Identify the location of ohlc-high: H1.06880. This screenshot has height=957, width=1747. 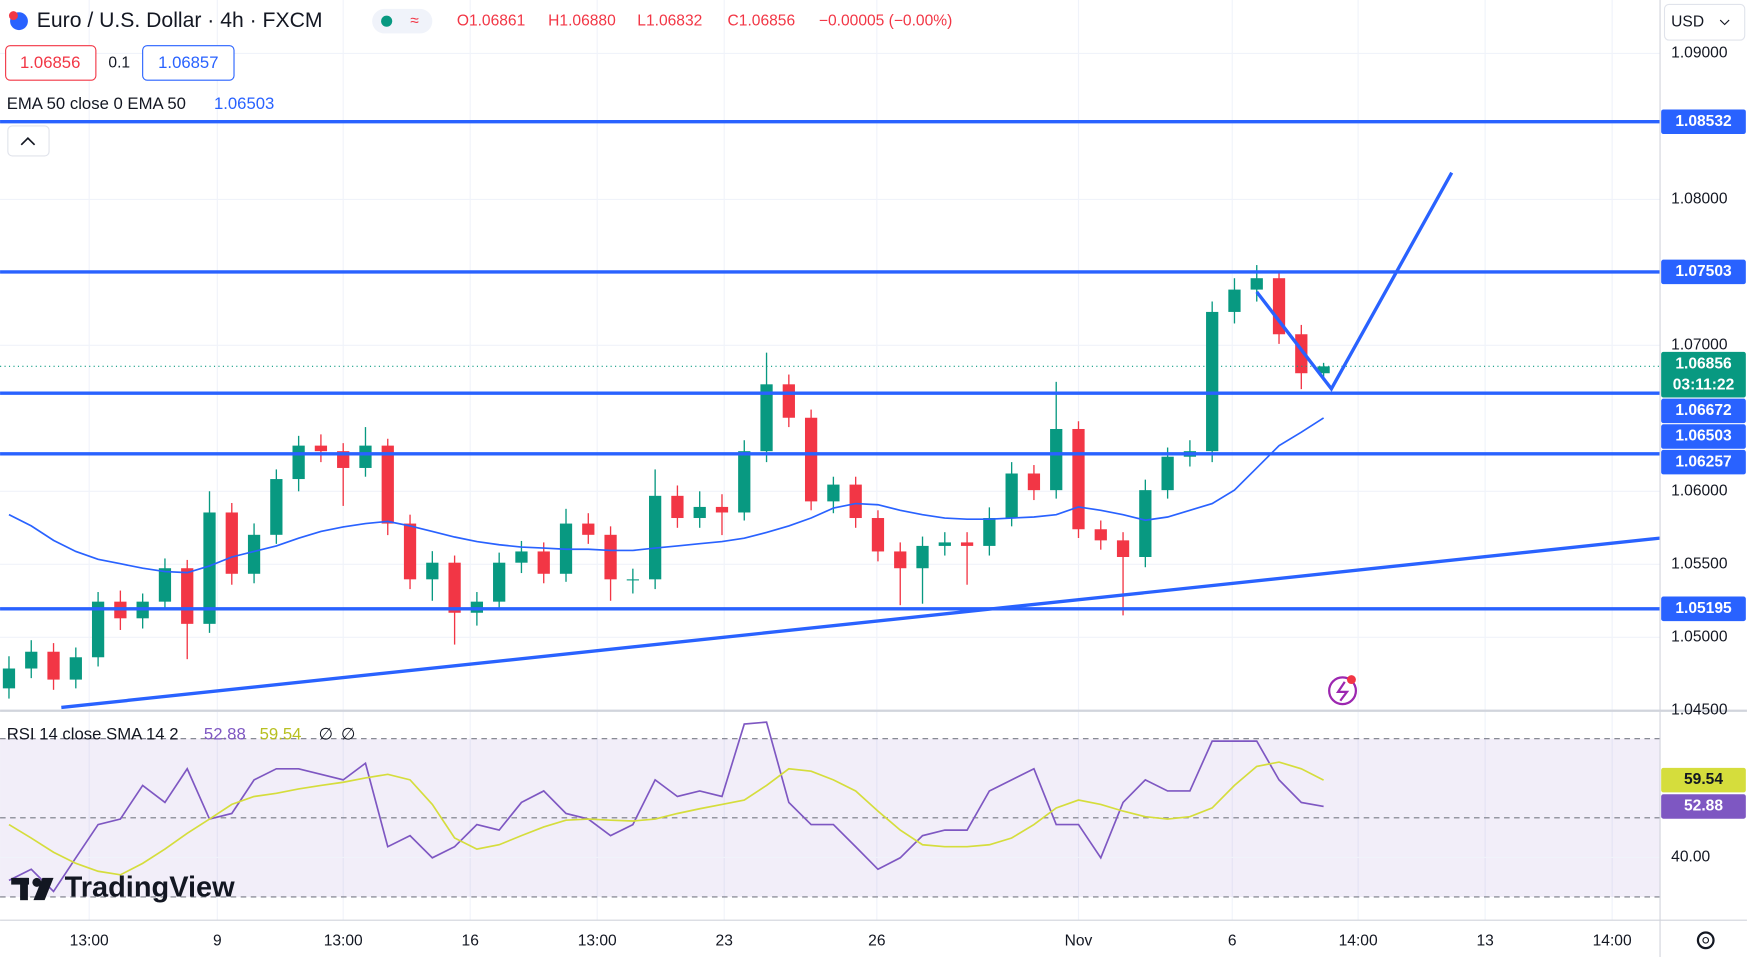
(582, 20).